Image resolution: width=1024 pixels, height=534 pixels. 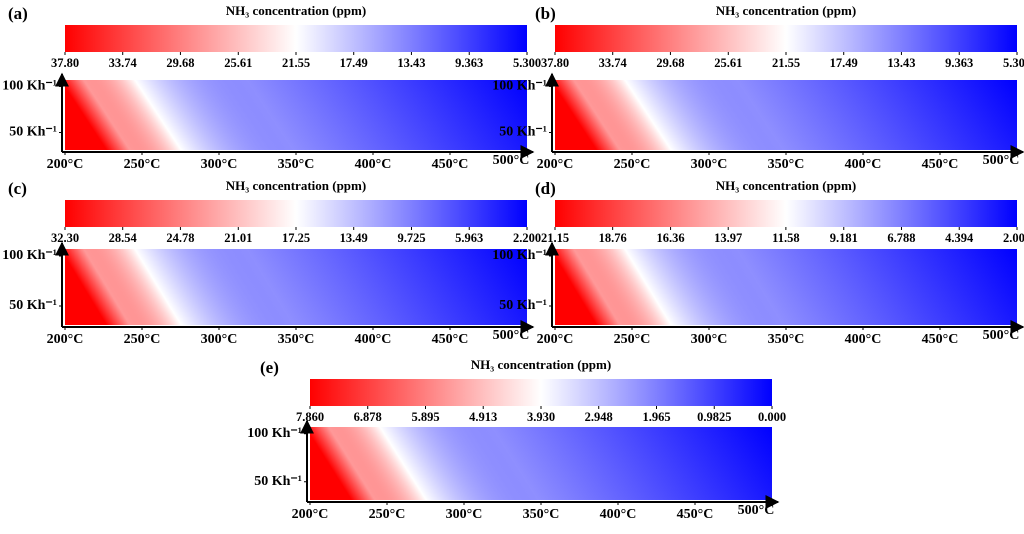 I want to click on colorbar-tick-label: 13.97, so click(x=728, y=238).